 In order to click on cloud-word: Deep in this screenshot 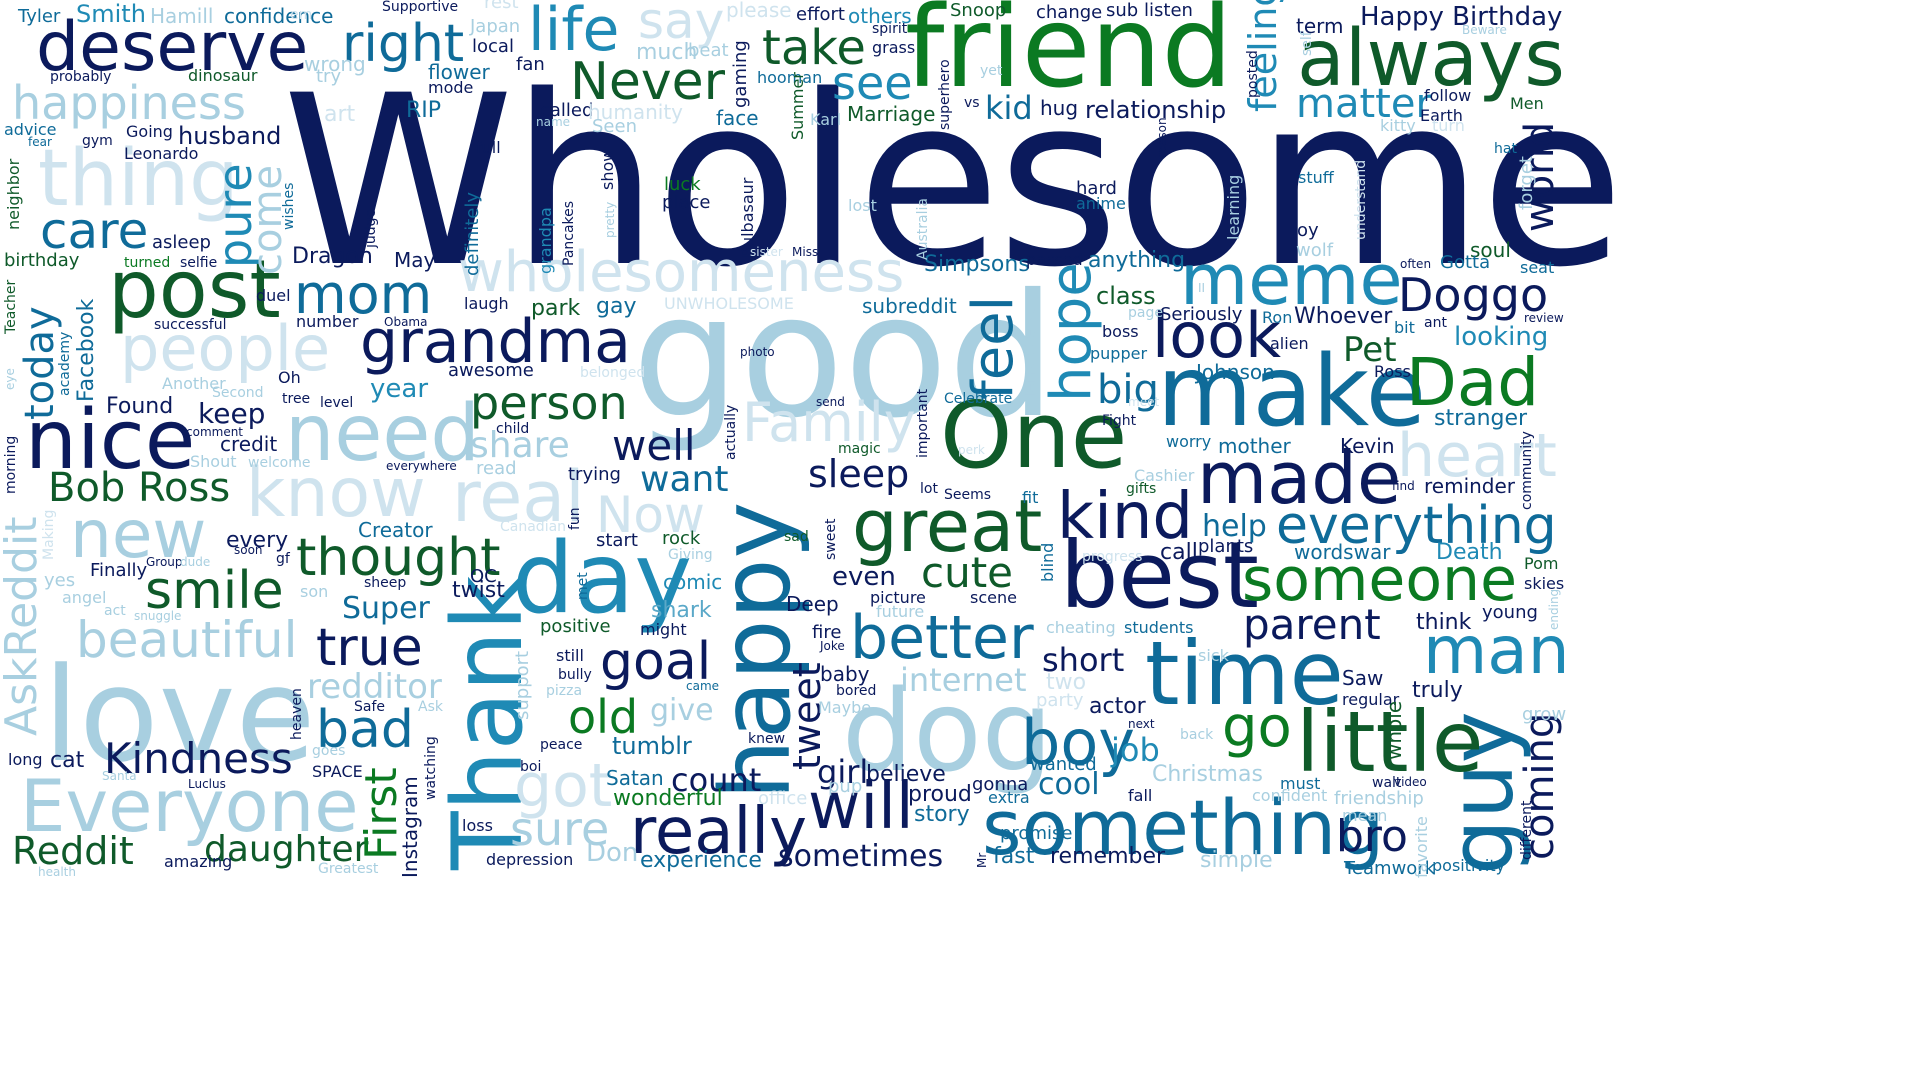, I will do `click(812, 604)`.